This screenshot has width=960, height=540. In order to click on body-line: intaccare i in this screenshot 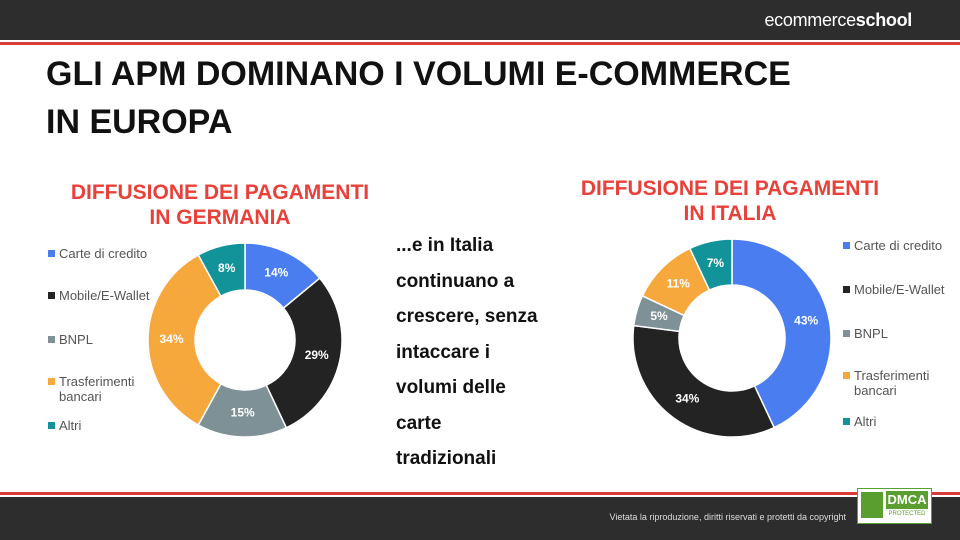, I will do `click(443, 352)`.